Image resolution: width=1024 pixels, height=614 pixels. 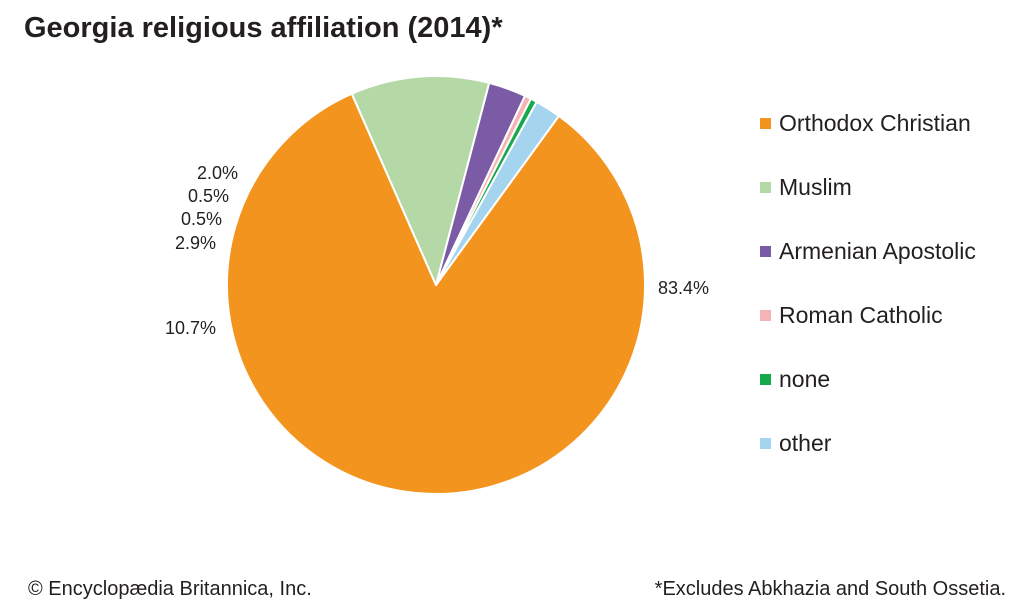 What do you see at coordinates (868, 443) in the screenshot?
I see `legend-item-other: other` at bounding box center [868, 443].